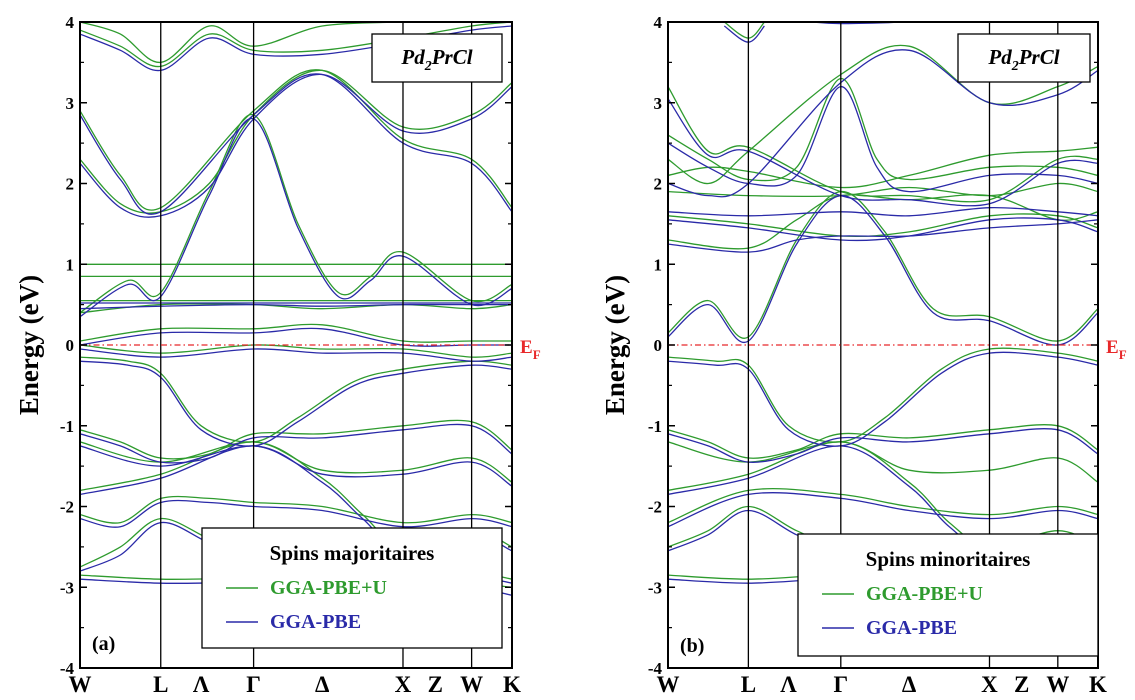 Image resolution: width=1135 pixels, height=700 pixels. I want to click on legend-title: Spins minoritaires, so click(948, 559).